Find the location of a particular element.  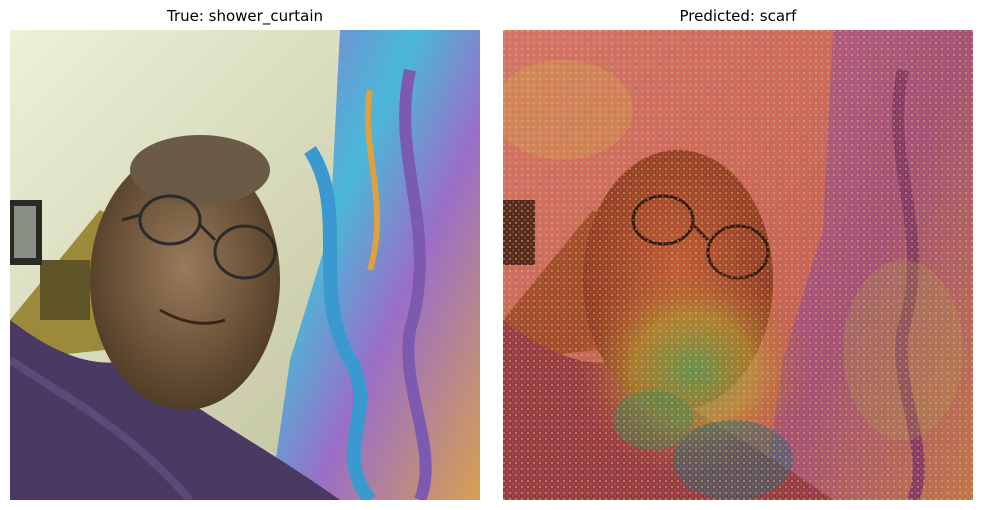

panel-title-original: True: shower_curtain is located at coordinates (244, 16).